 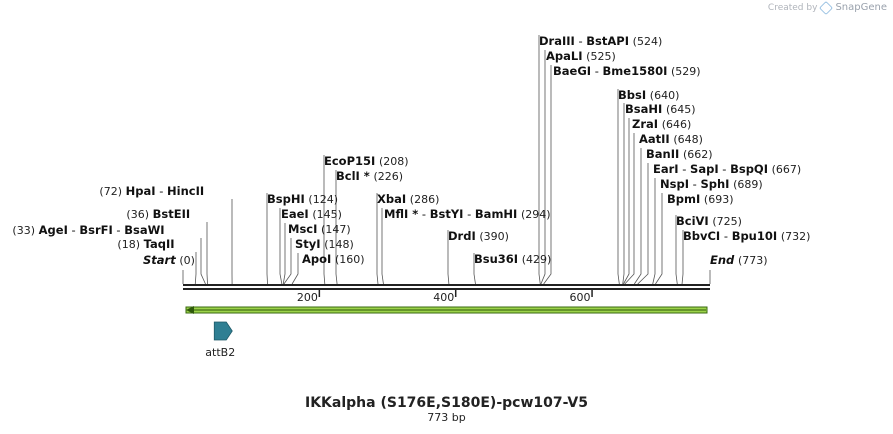 I want to click on enzyme-zrai-label: ZraI (646), so click(x=661, y=124).